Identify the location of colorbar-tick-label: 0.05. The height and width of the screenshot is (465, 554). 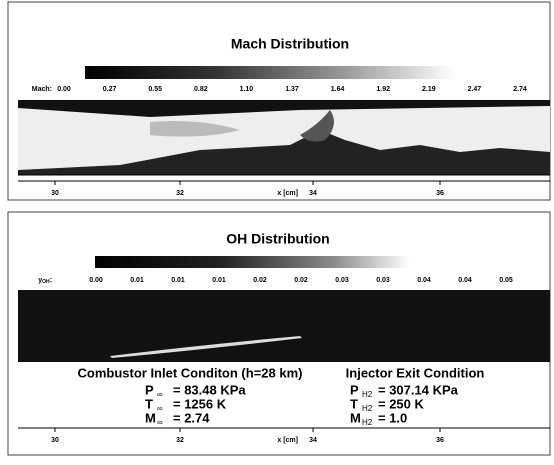
(506, 280).